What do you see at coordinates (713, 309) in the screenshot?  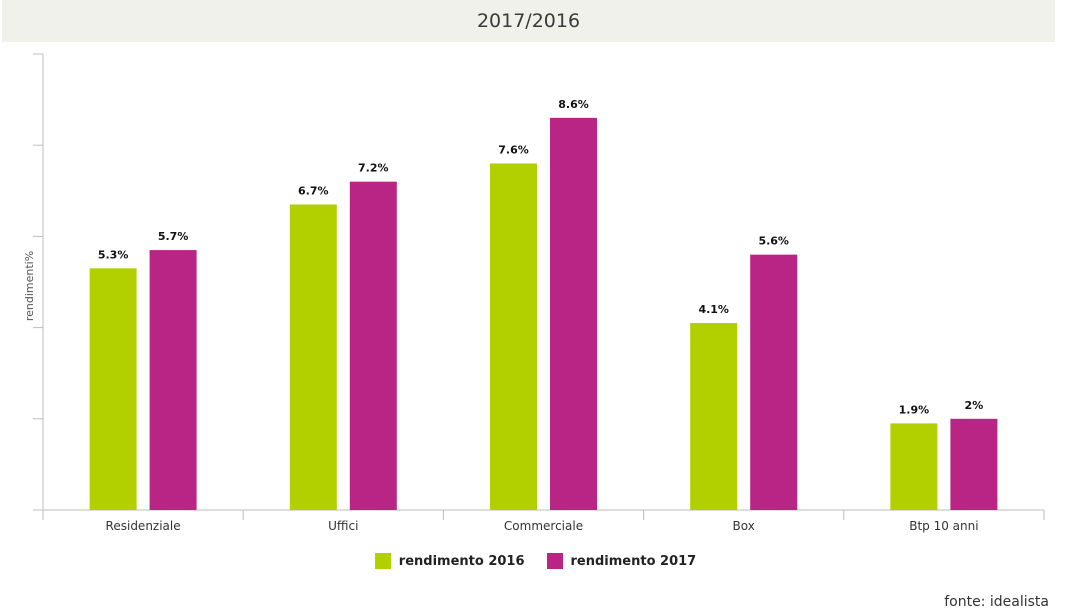 I see `data-label: 4.1%` at bounding box center [713, 309].